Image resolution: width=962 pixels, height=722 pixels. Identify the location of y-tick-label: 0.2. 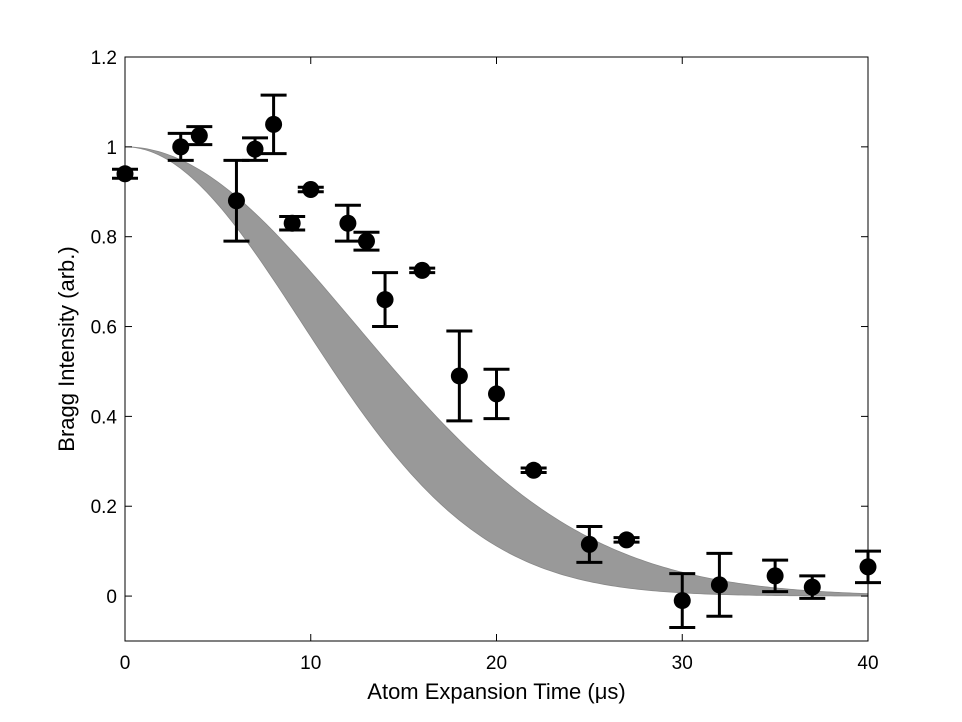
(104, 507).